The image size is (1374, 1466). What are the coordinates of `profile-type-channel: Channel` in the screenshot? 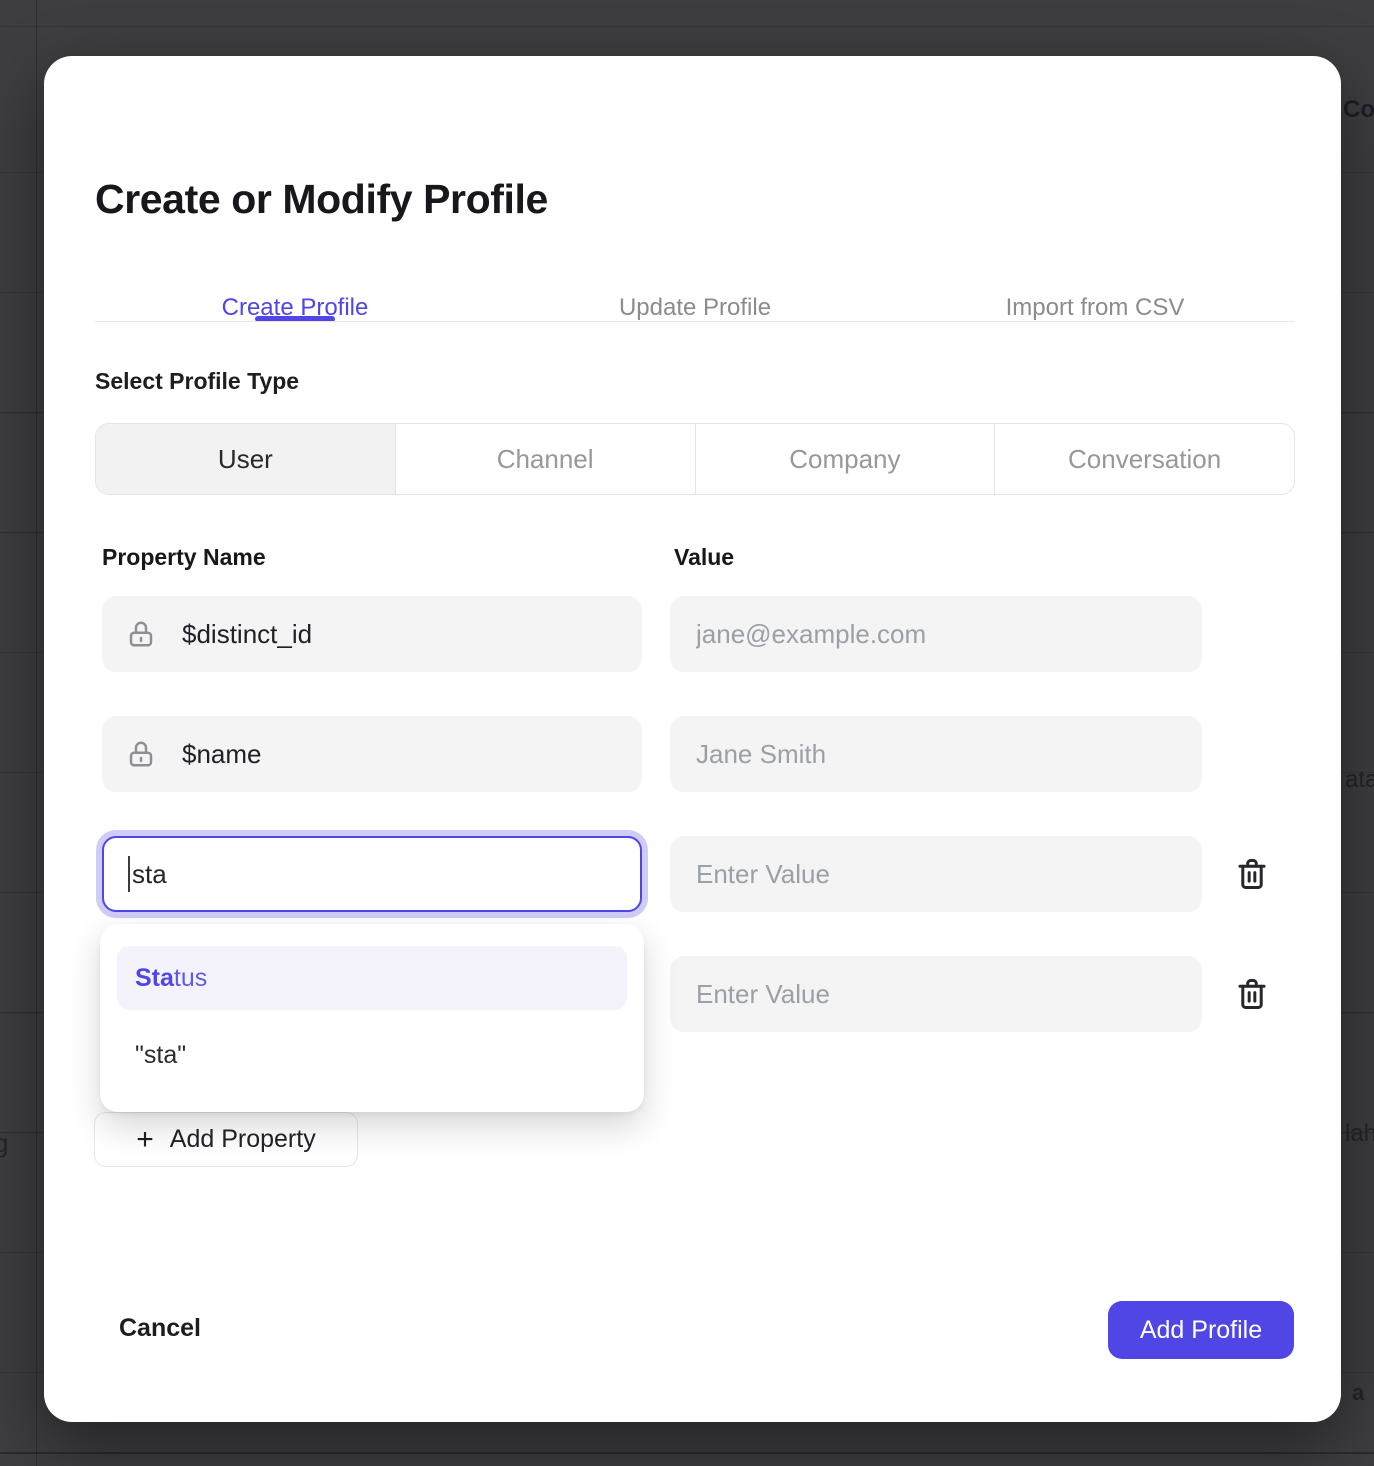 It's located at (545, 459).